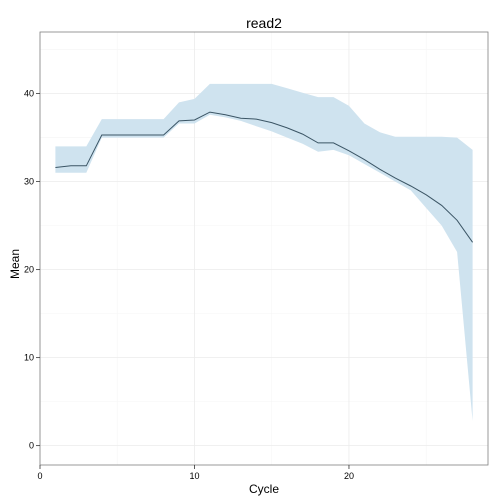  Describe the element at coordinates (264, 23) in the screenshot. I see `chart-title: read2` at that location.